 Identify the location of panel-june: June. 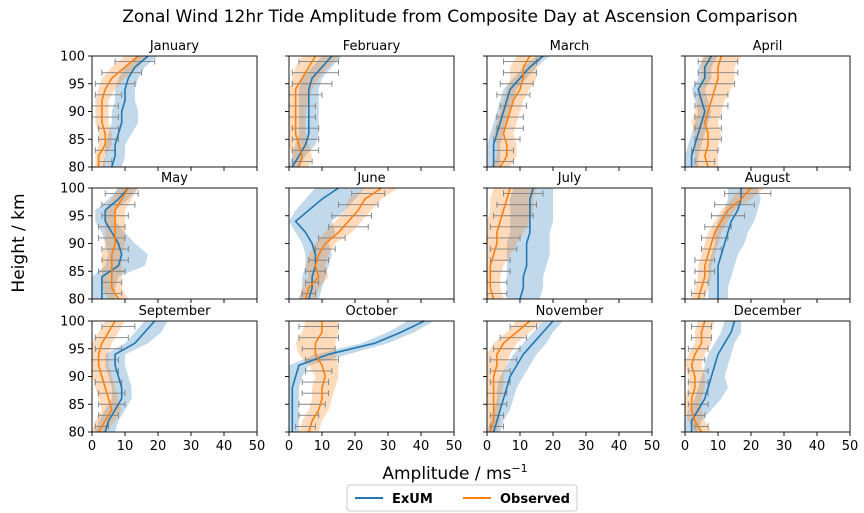
(370, 237).